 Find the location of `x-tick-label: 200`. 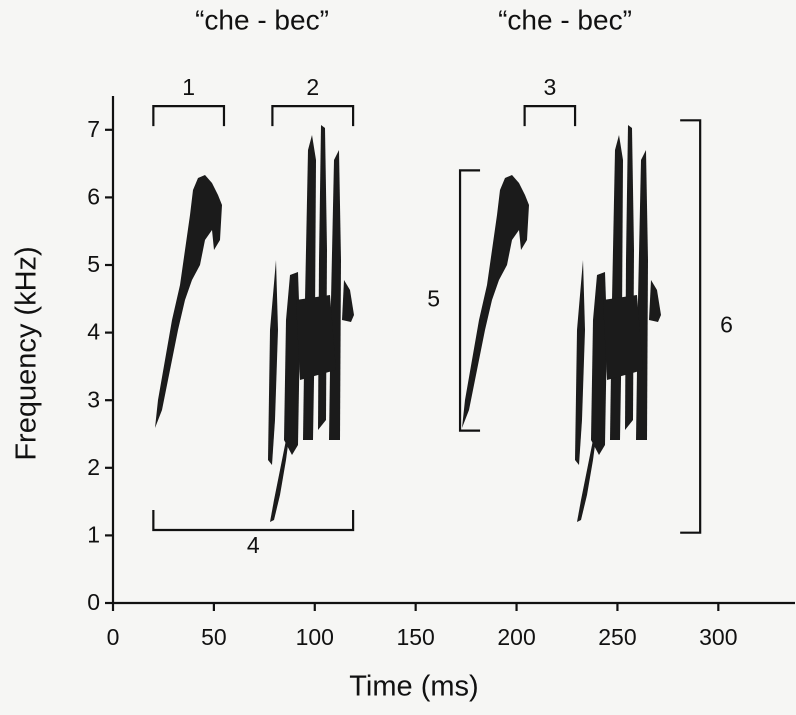

x-tick-label: 200 is located at coordinates (516, 637).